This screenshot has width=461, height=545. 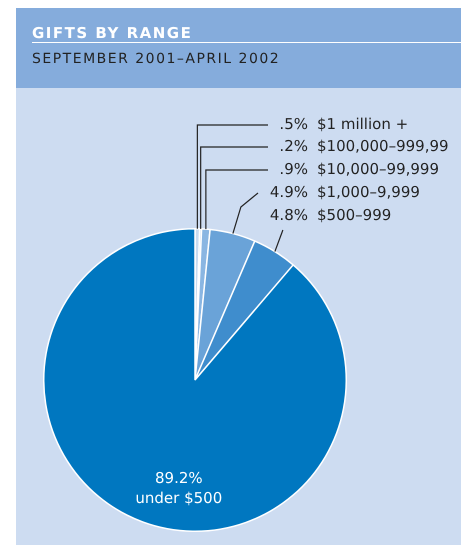 I want to click on slice-label: $500–999, so click(x=354, y=215).